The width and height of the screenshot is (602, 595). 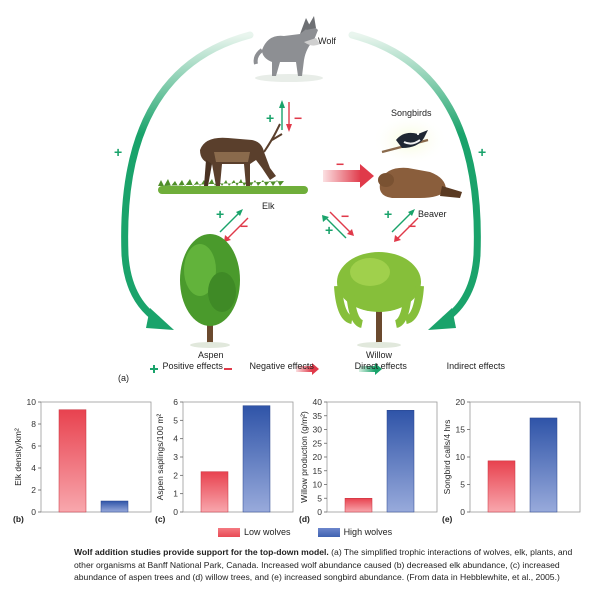 I want to click on high-wolves-label: High wolves, so click(x=368, y=532).